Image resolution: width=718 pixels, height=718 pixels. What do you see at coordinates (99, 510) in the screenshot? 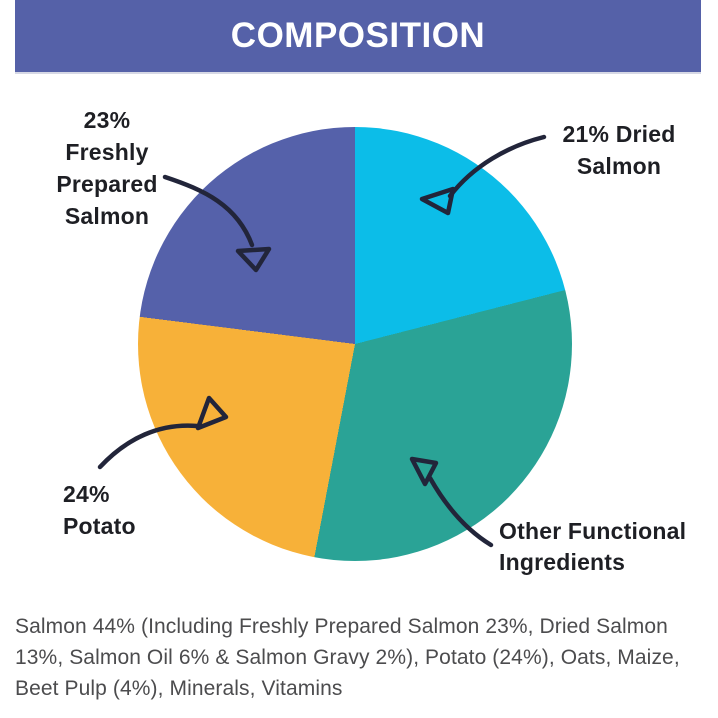
I see `label-potato: 24% Potato` at bounding box center [99, 510].